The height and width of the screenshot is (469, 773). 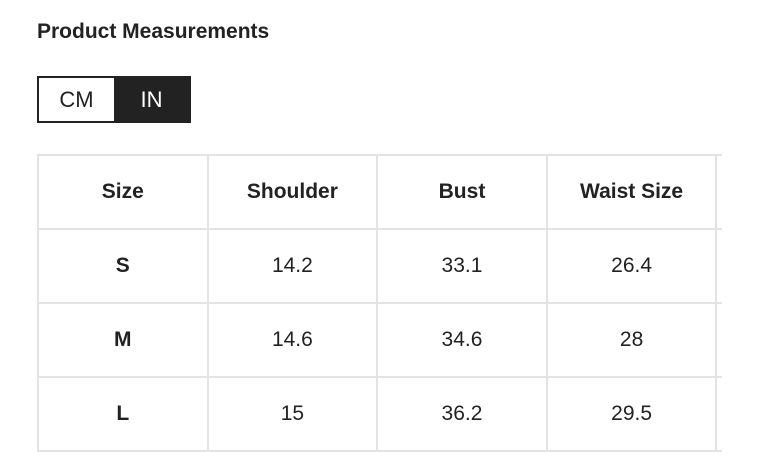 I want to click on cell-size: S, so click(x=123, y=266).